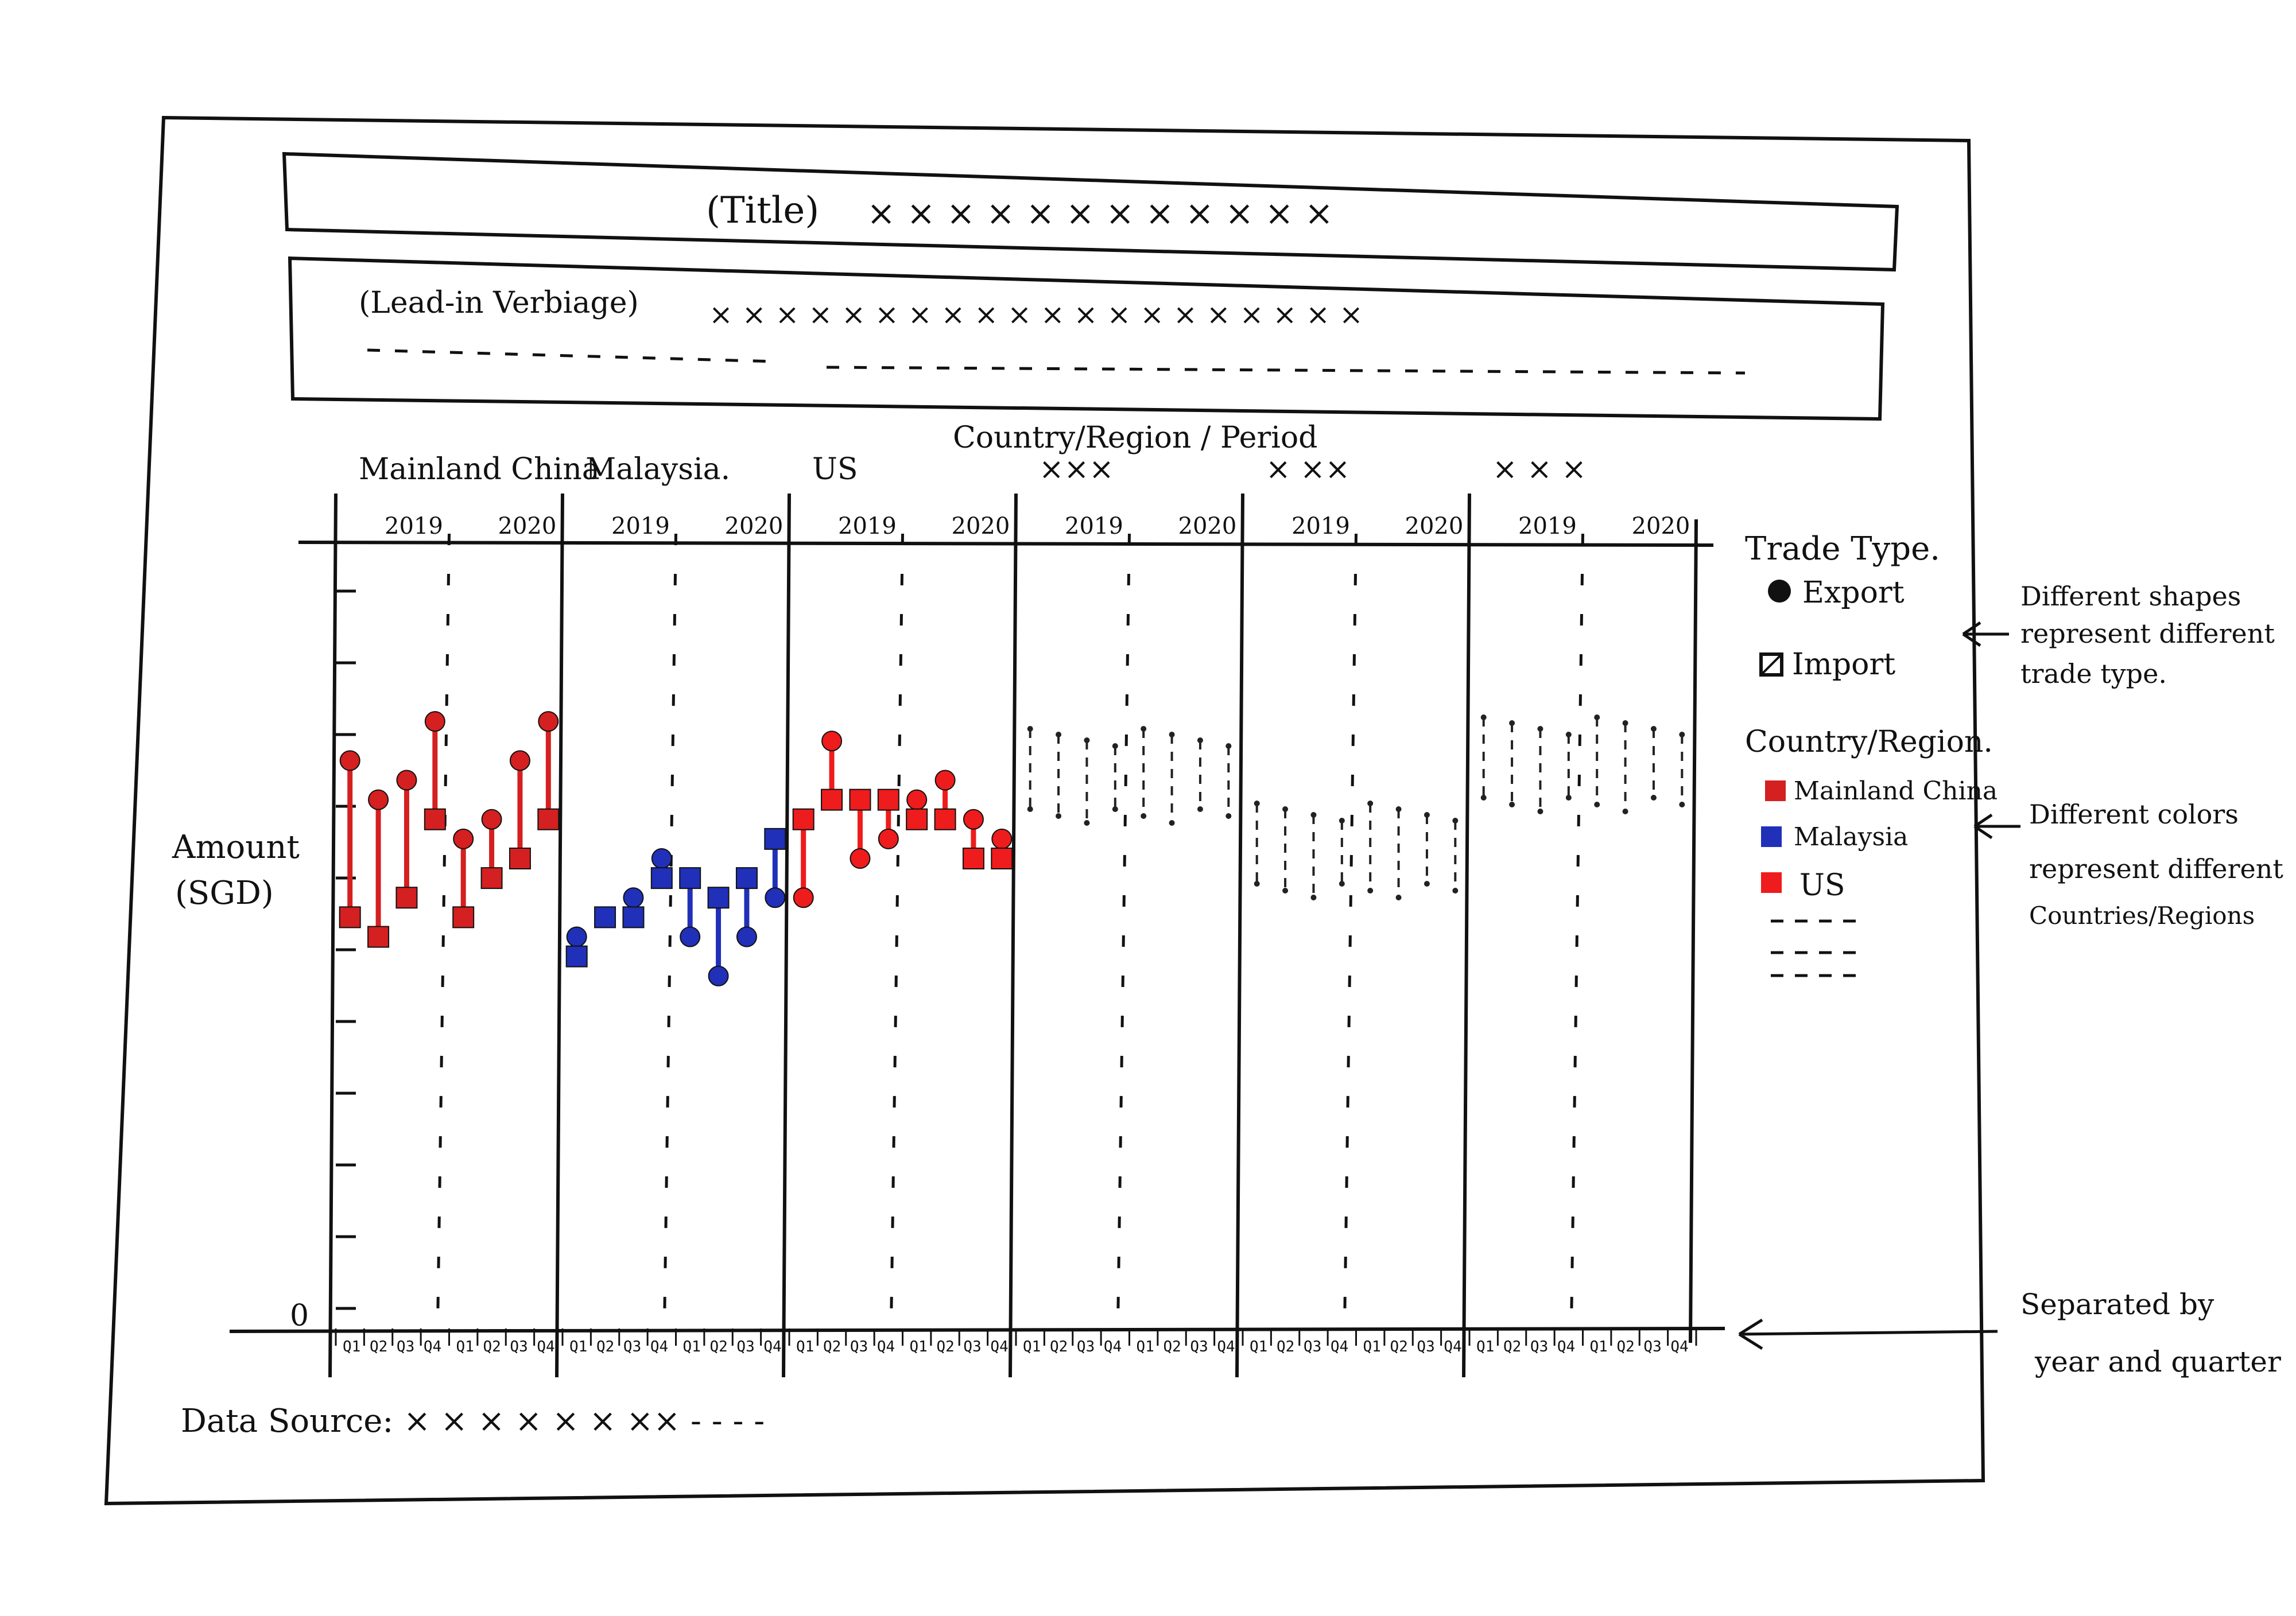 This screenshot has height=1616, width=2296. What do you see at coordinates (1090, 212) in the screenshot?
I see `title-box: (Title) × × × × × × × × × × × ×` at bounding box center [1090, 212].